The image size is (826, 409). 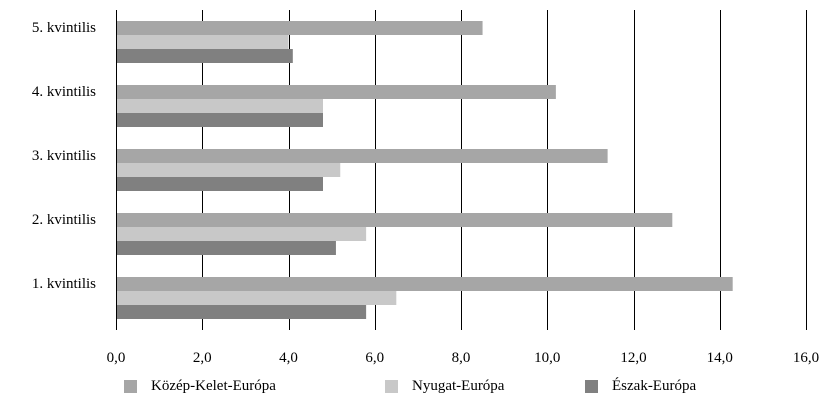 What do you see at coordinates (116, 358) in the screenshot?
I see `x-tick-label: 0,0` at bounding box center [116, 358].